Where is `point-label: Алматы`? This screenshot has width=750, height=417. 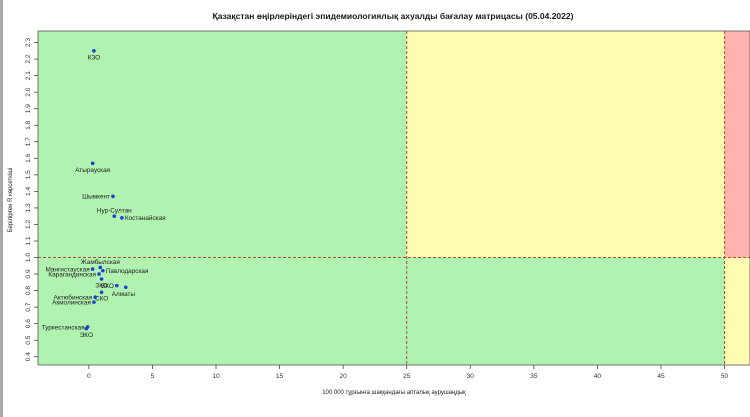
point-label: Алматы is located at coordinates (124, 294).